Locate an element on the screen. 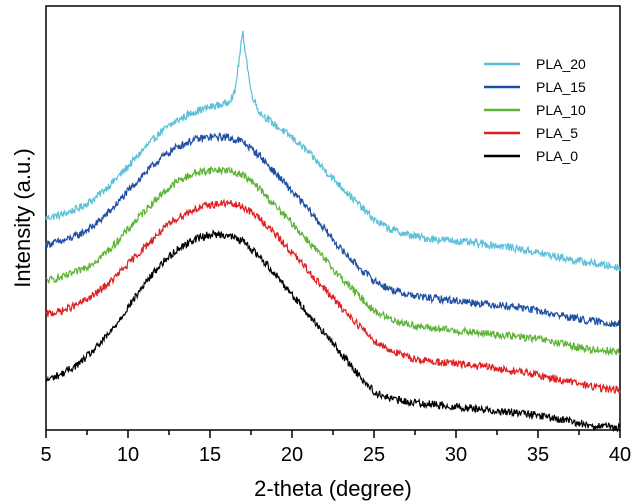 The height and width of the screenshot is (502, 636). legend-label: PLA_5 is located at coordinates (557, 133).